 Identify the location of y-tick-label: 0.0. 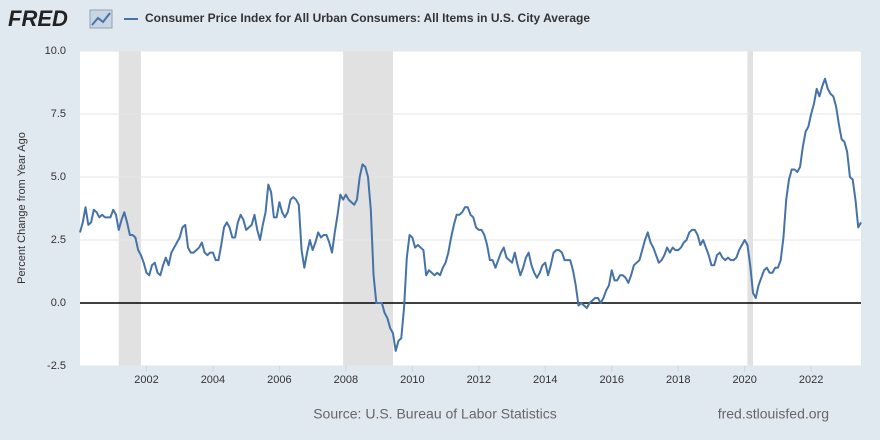
(58, 303).